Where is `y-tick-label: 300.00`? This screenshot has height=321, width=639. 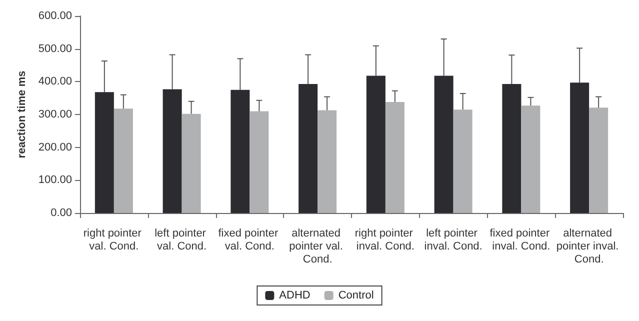
y-tick-label: 300.00 is located at coordinates (55, 114).